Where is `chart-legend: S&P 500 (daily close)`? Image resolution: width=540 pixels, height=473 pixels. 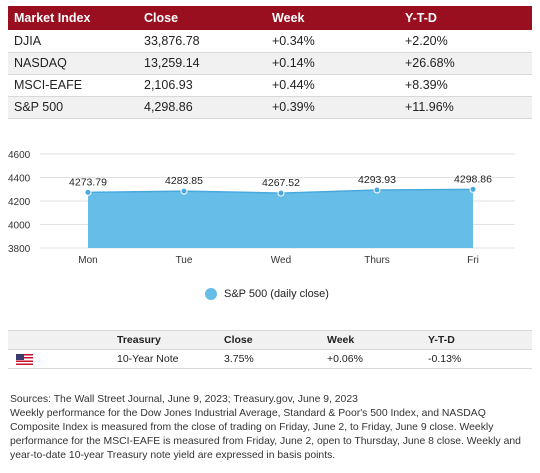
chart-legend: S&P 500 (daily close) is located at coordinates (267, 294).